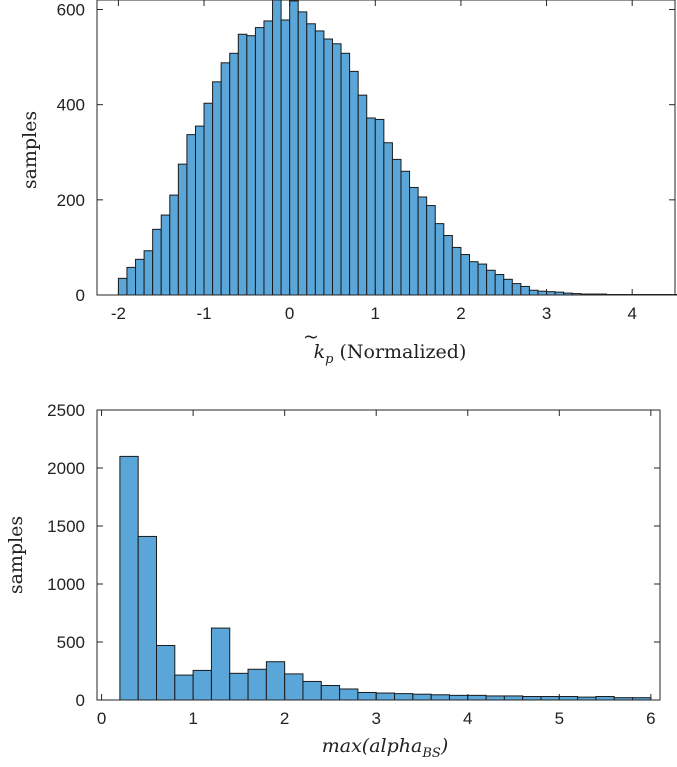  What do you see at coordinates (66, 468) in the screenshot?
I see `bot-ytick-label-4: 2000` at bounding box center [66, 468].